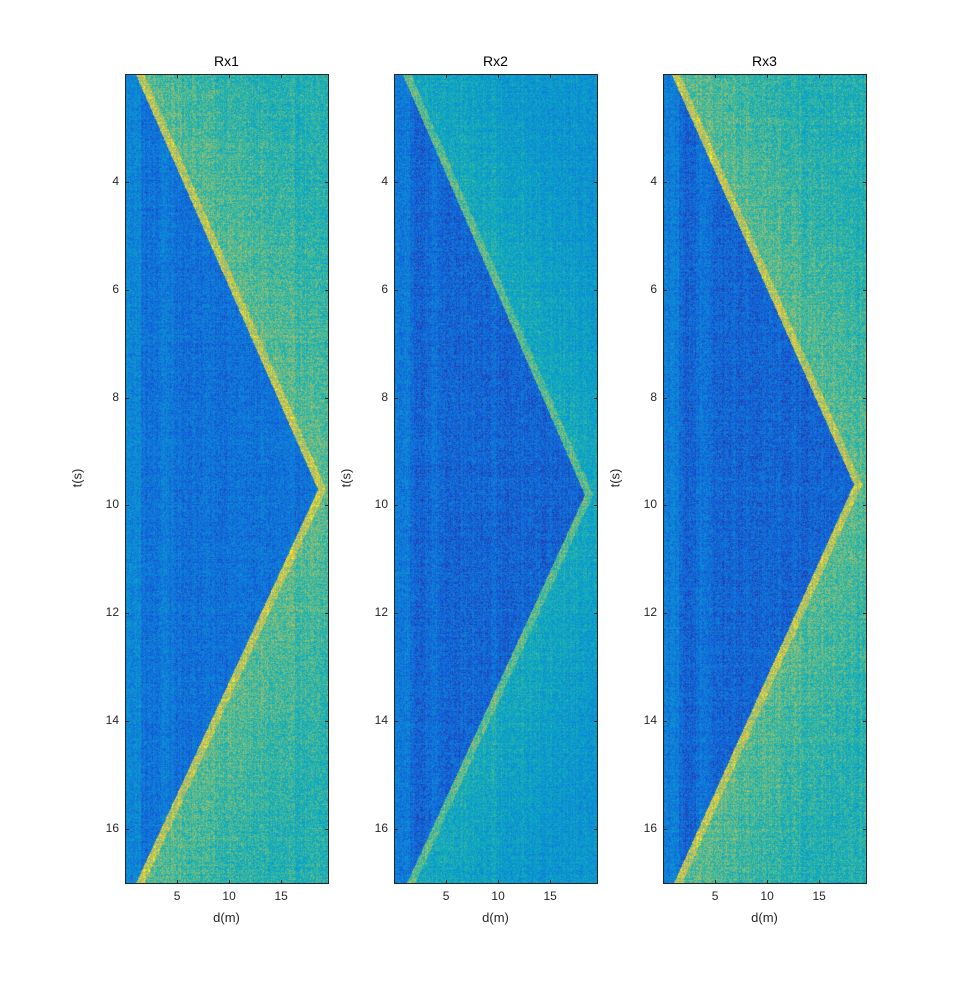  Describe the element at coordinates (495, 61) in the screenshot. I see `plot-title: Rx2` at that location.